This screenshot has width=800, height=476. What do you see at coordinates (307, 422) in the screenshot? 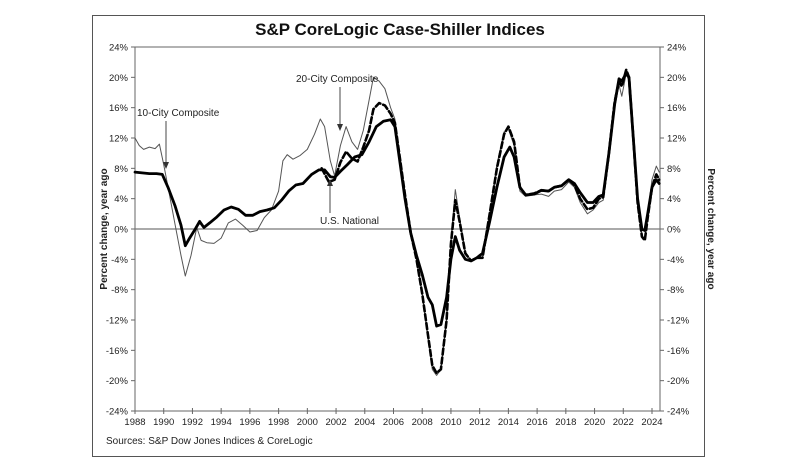
I see `x-tick-label: 2000` at bounding box center [307, 422].